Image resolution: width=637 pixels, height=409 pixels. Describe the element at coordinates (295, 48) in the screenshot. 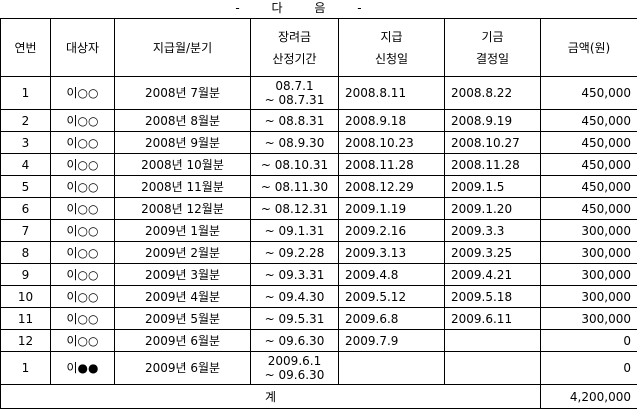

I see `header-cell: 장려금 산정기간` at that location.